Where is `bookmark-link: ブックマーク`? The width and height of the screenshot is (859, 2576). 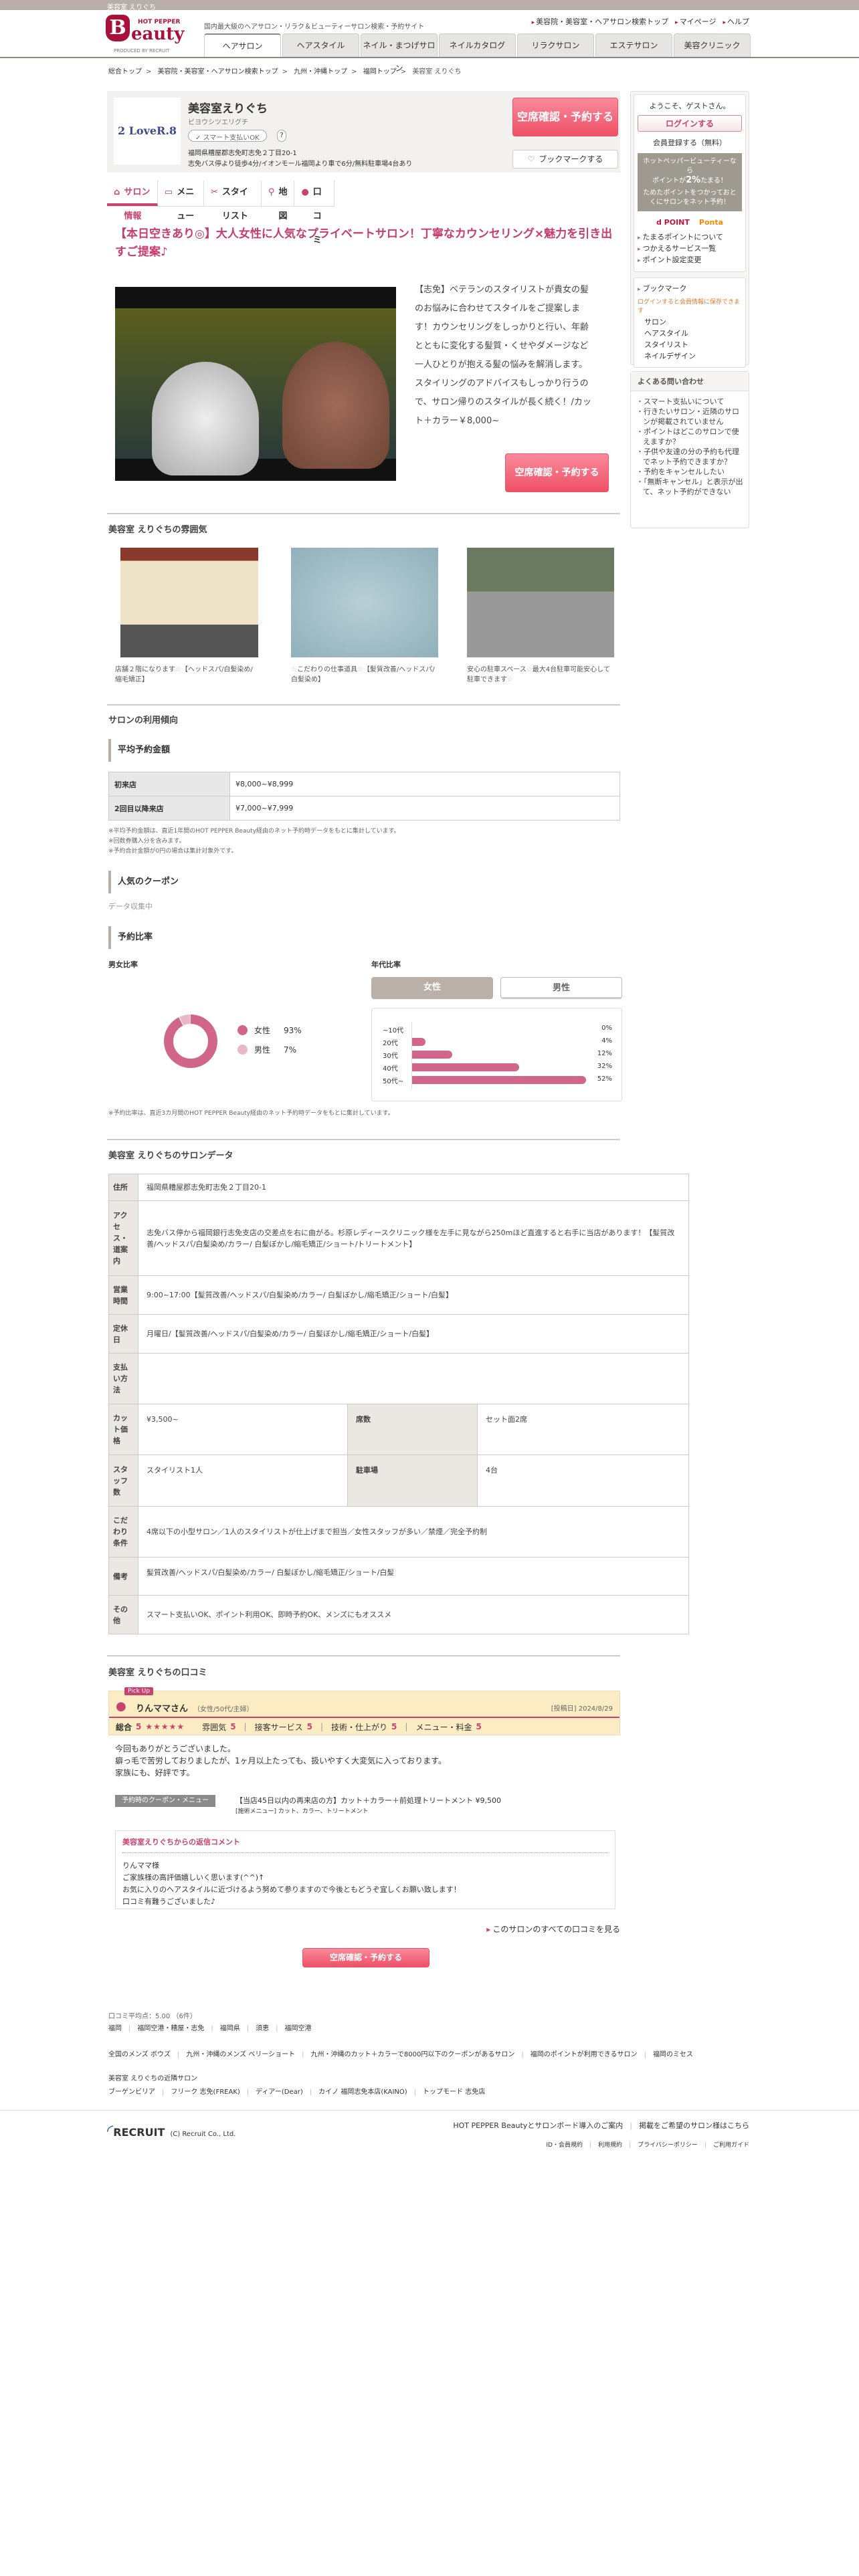
bookmark-link: ブックマーク is located at coordinates (690, 289).